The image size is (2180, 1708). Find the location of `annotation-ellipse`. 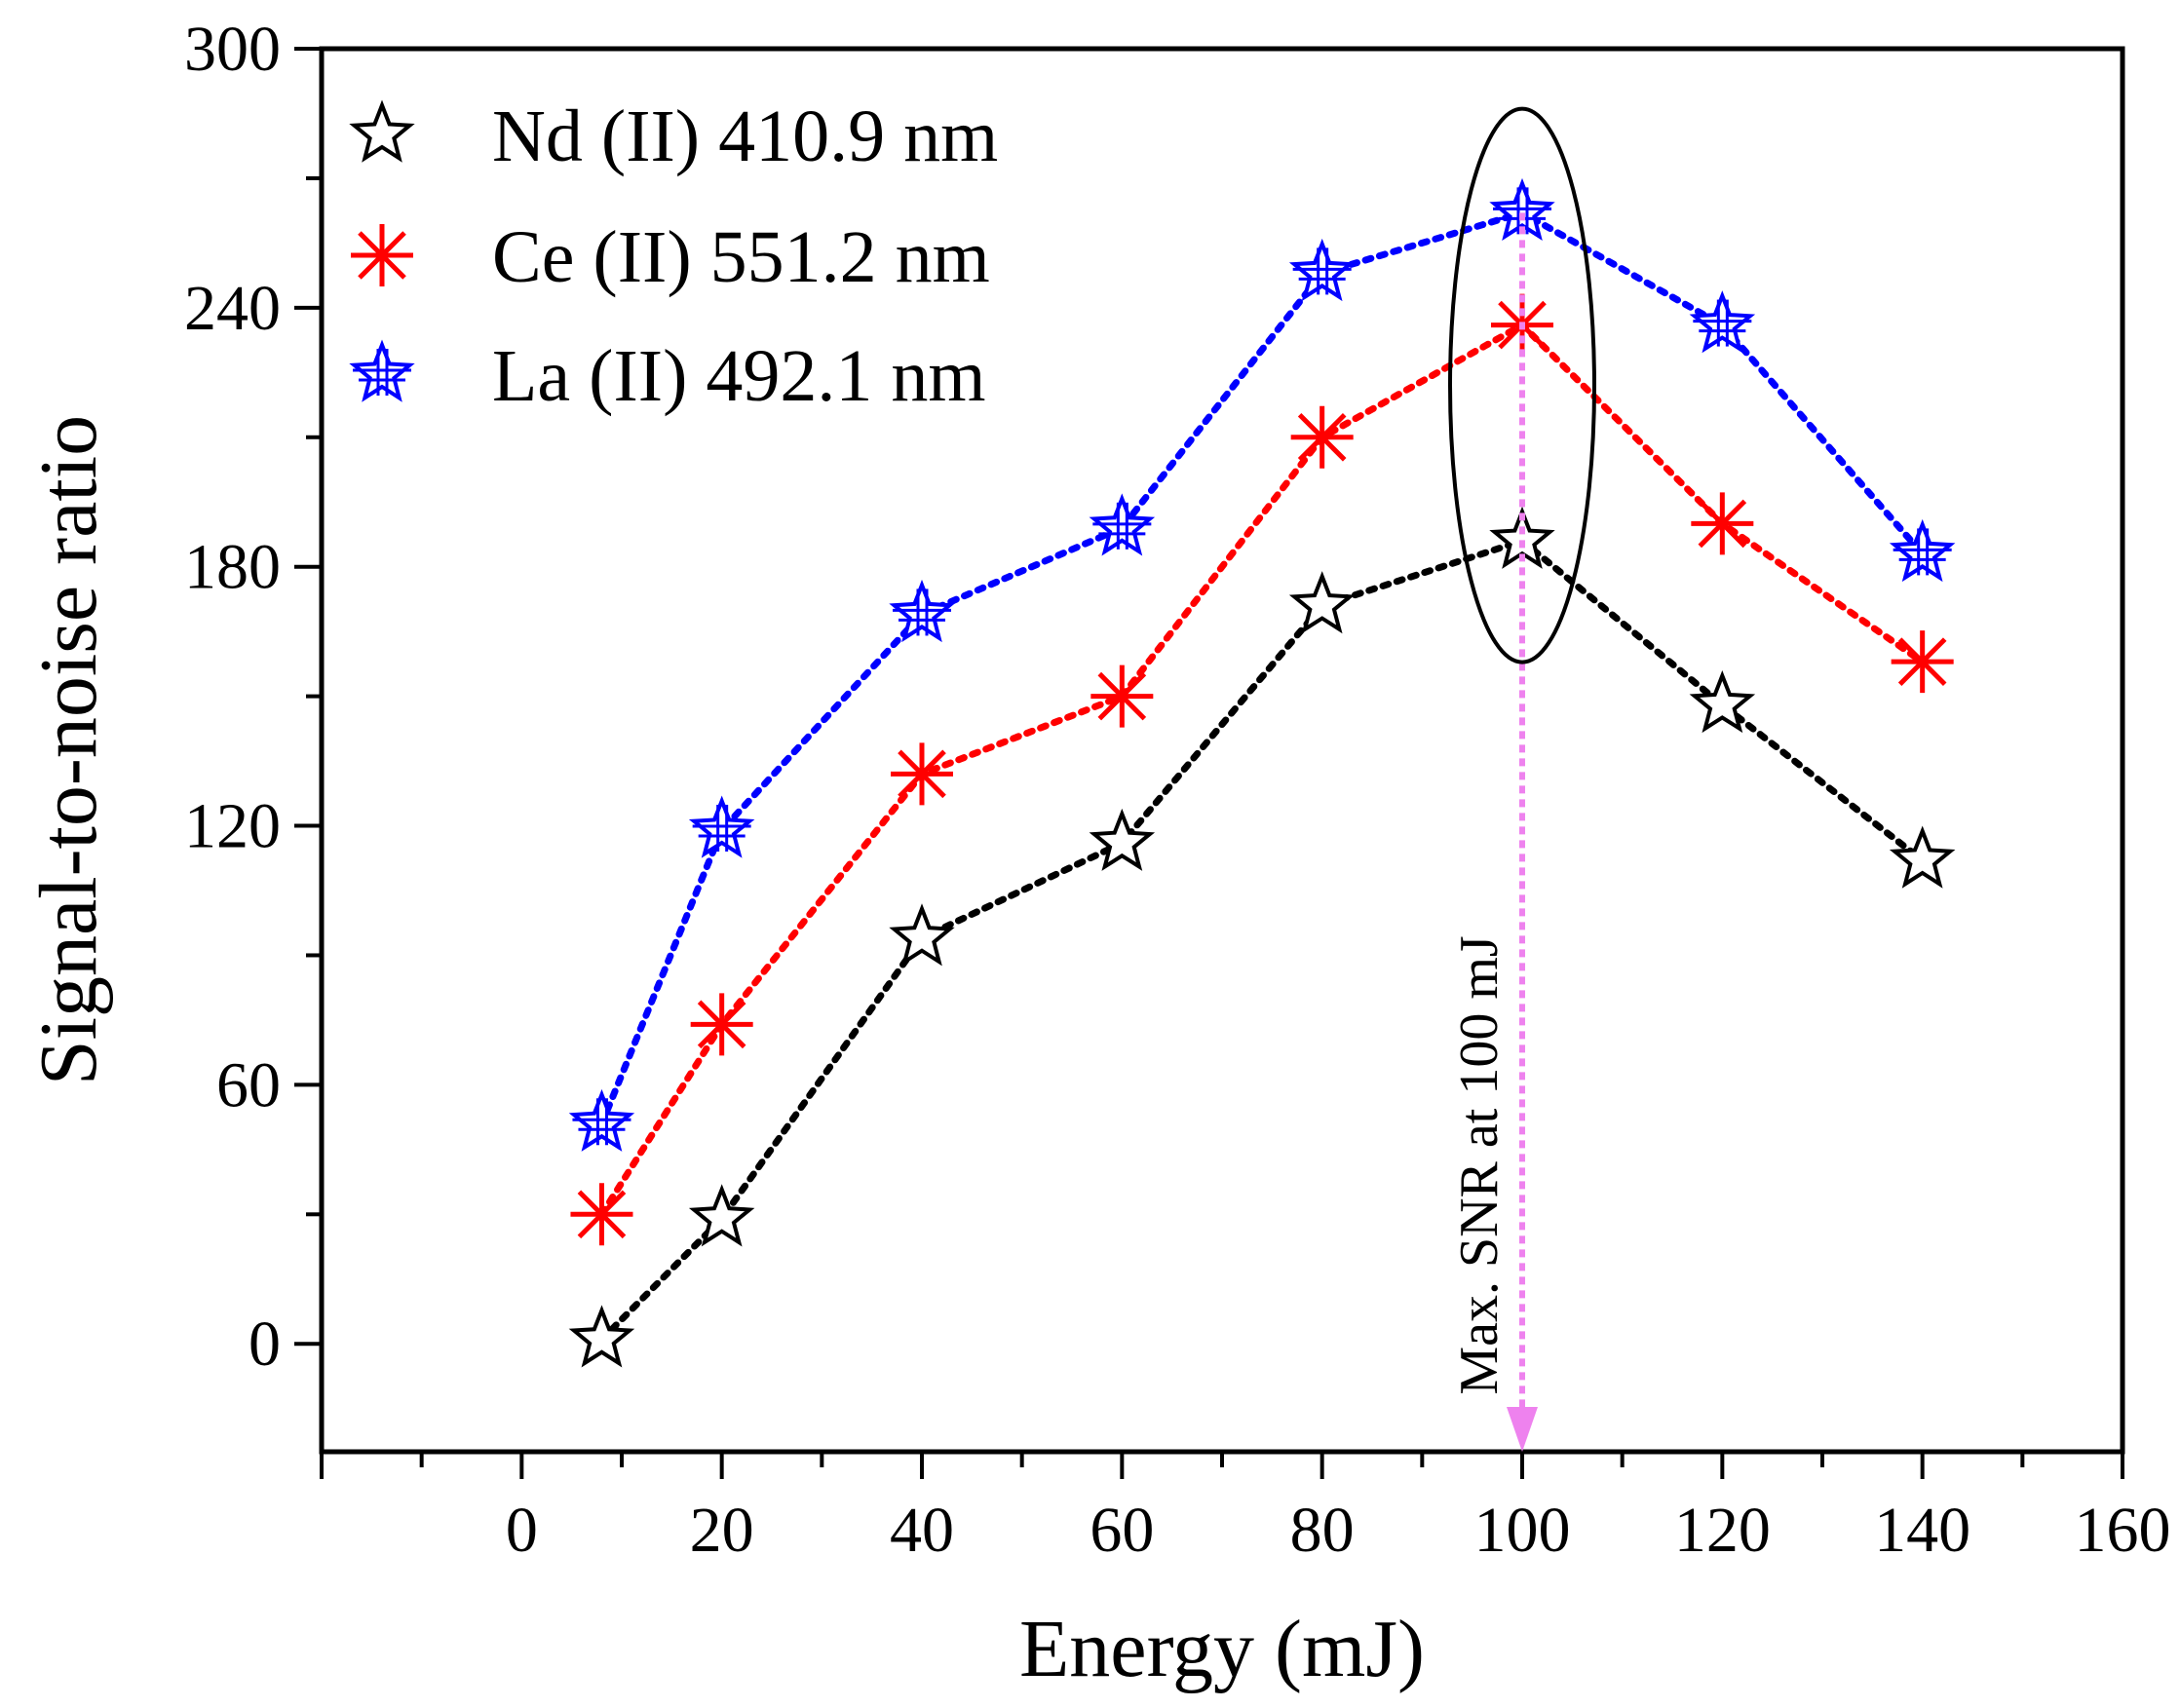

annotation-ellipse is located at coordinates (1522, 385).